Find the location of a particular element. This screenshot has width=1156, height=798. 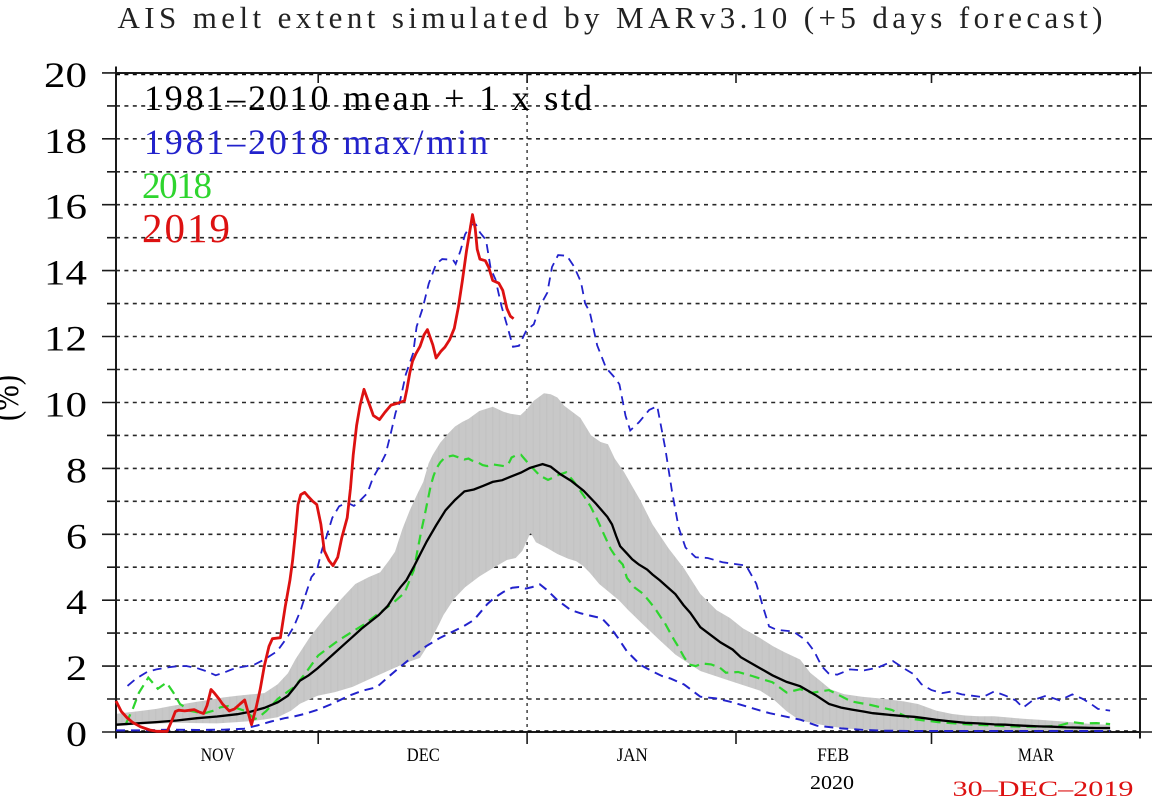

svg-text: 1981–2018 max/min is located at coordinates (316, 142).